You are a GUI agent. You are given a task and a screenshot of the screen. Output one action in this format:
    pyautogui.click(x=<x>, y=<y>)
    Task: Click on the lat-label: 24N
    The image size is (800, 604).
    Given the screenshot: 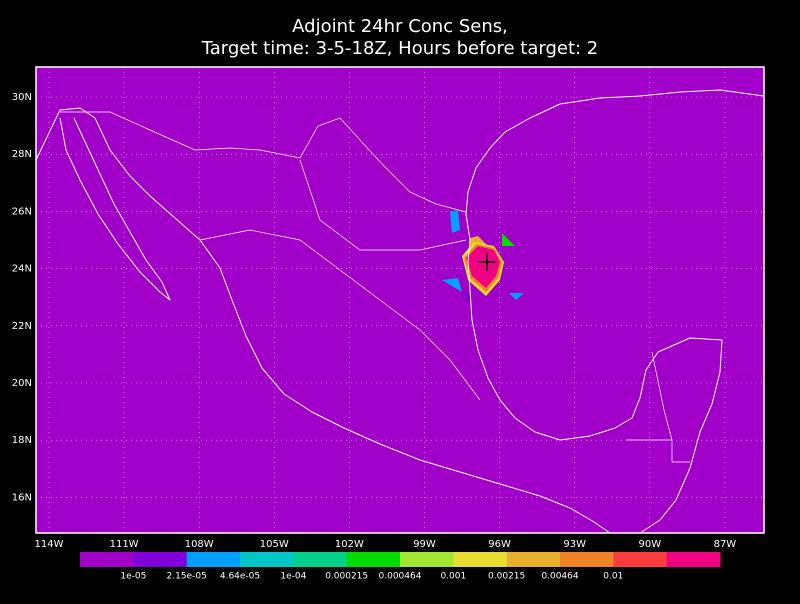 What is the action you would take?
    pyautogui.click(x=22, y=269)
    